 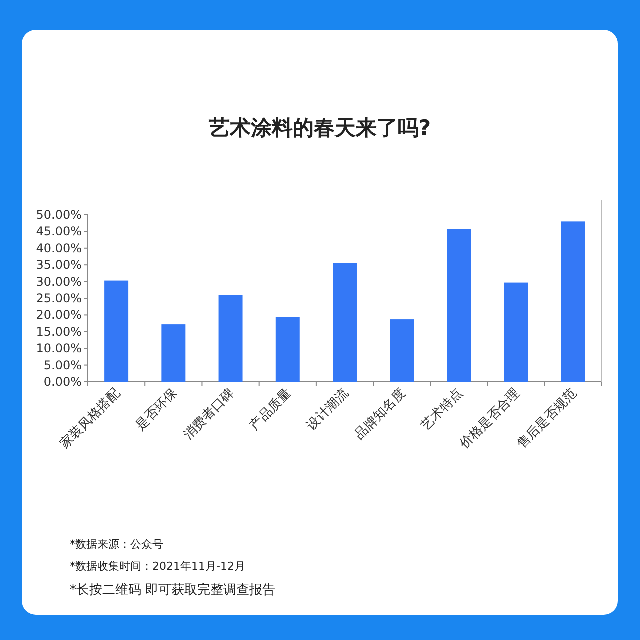 What do you see at coordinates (59, 349) in the screenshot?
I see `y-tick-label: 10.00%` at bounding box center [59, 349].